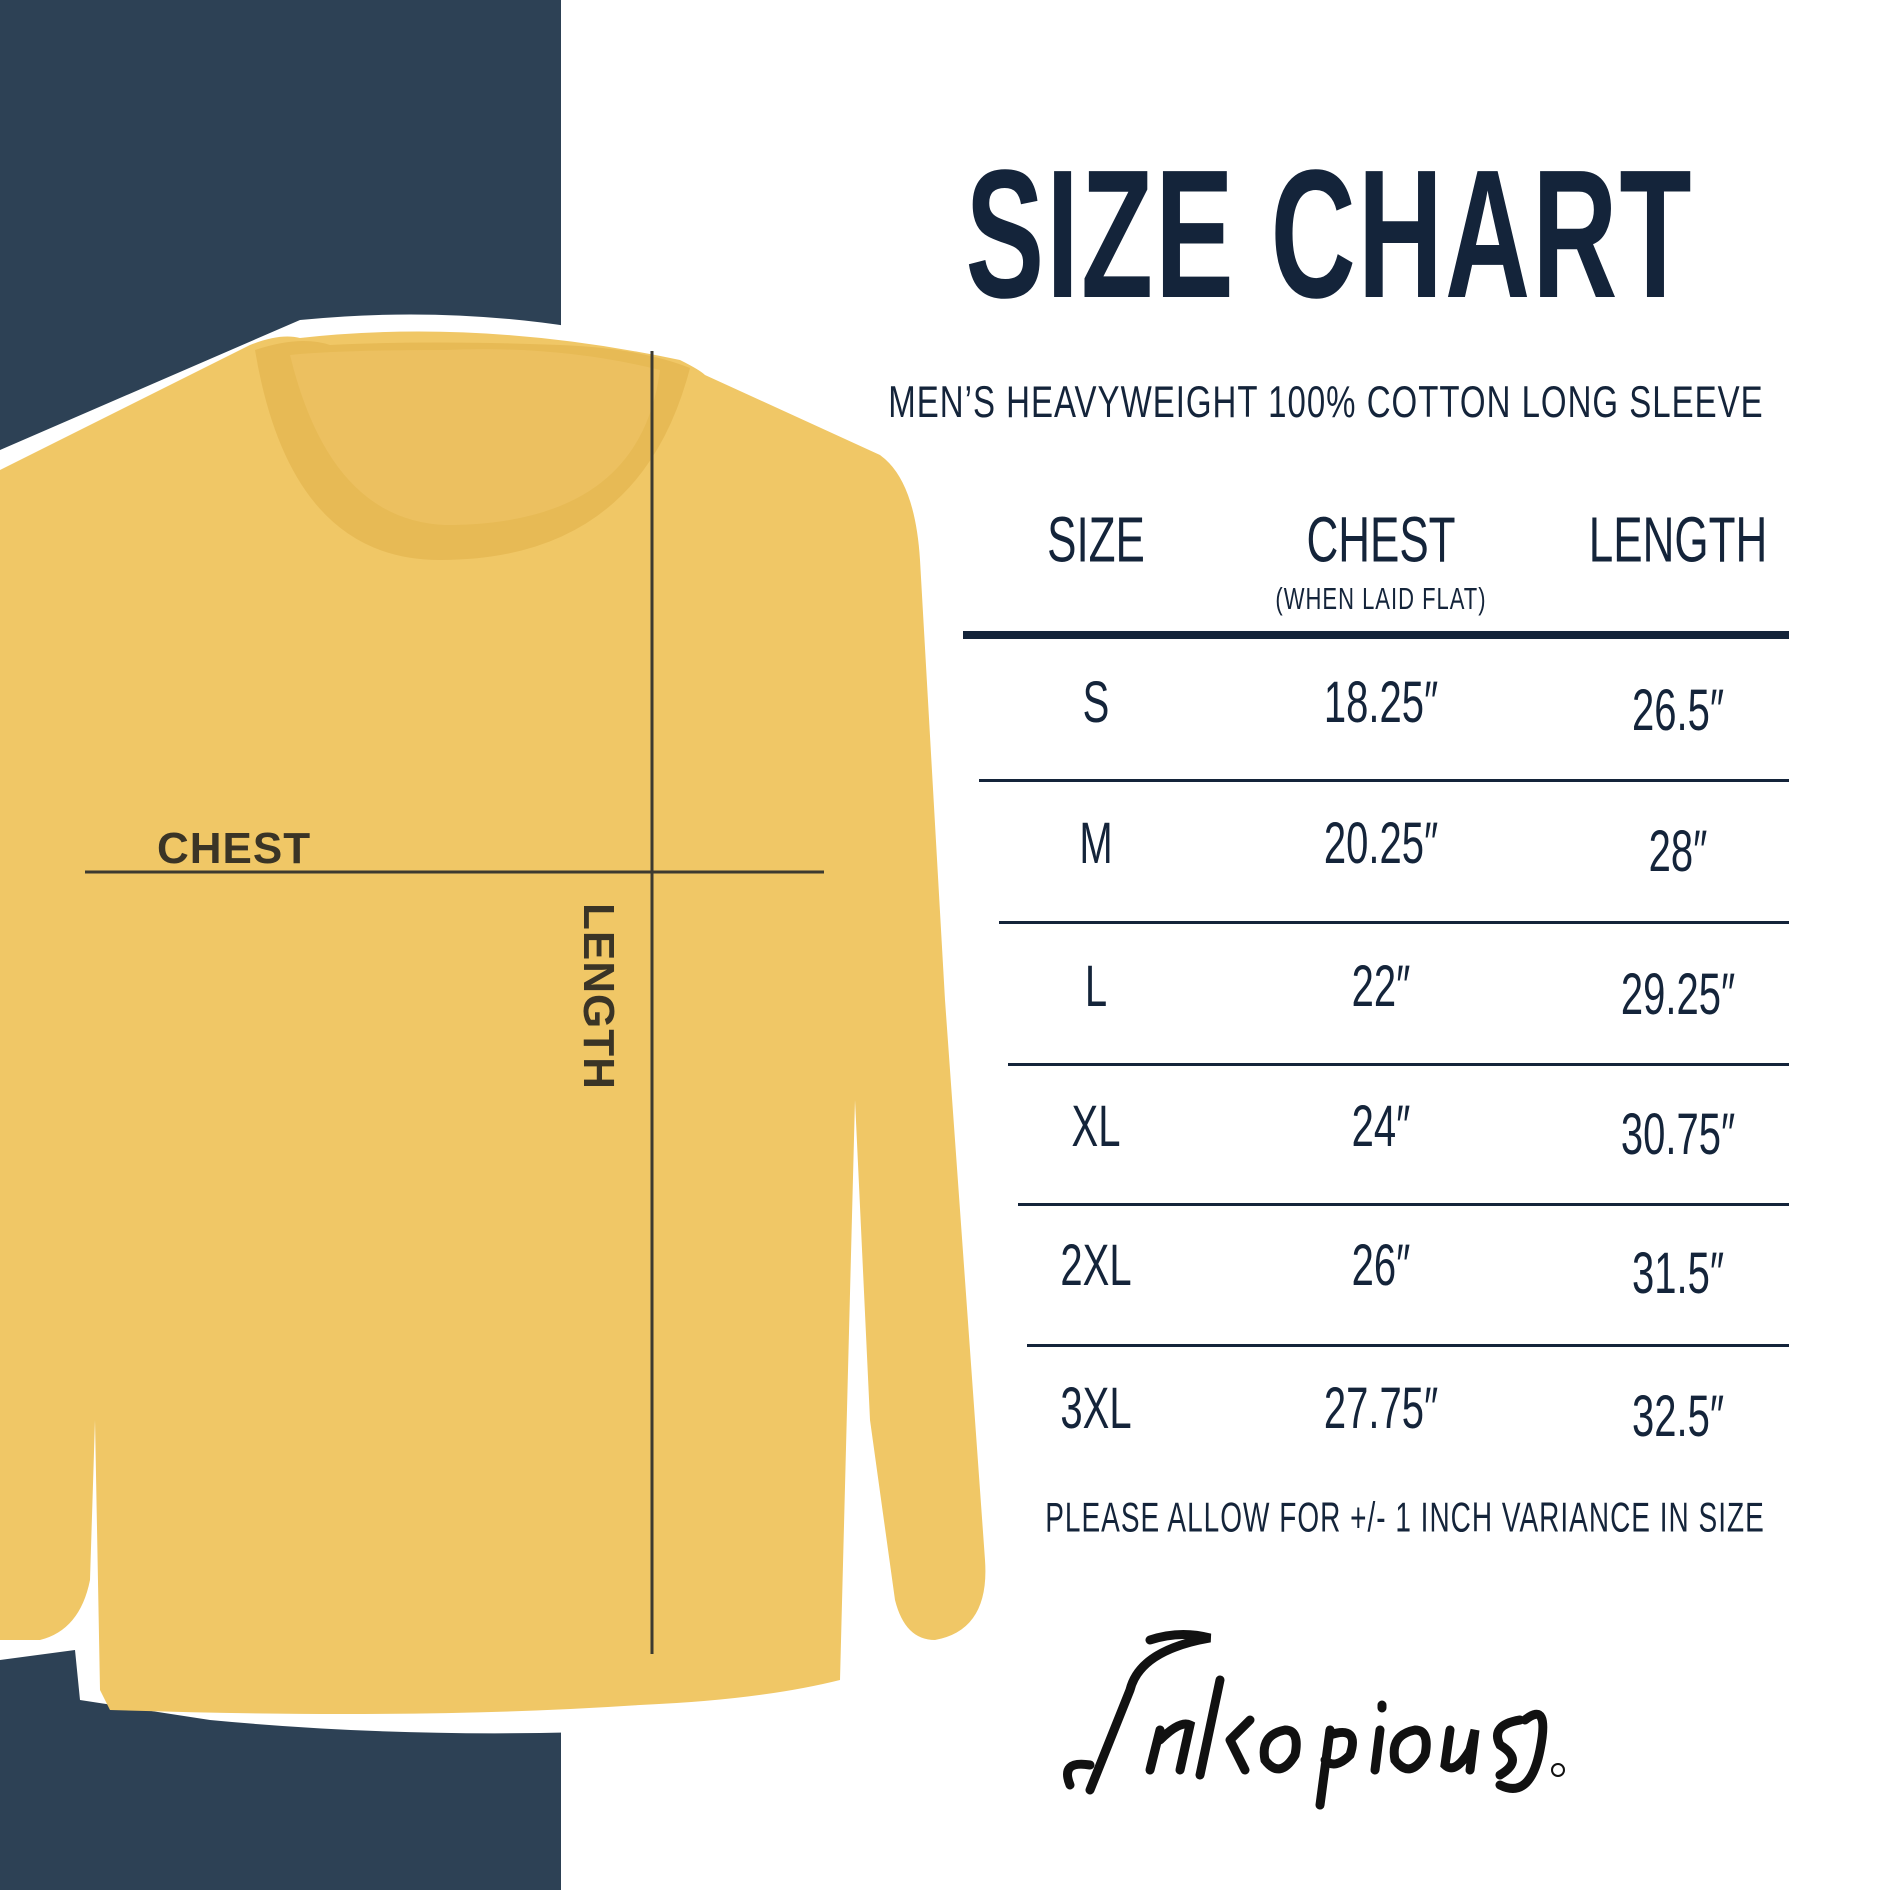 This screenshot has height=1890, width=1890. I want to click on cell-chest: 24″, so click(1381, 1127).